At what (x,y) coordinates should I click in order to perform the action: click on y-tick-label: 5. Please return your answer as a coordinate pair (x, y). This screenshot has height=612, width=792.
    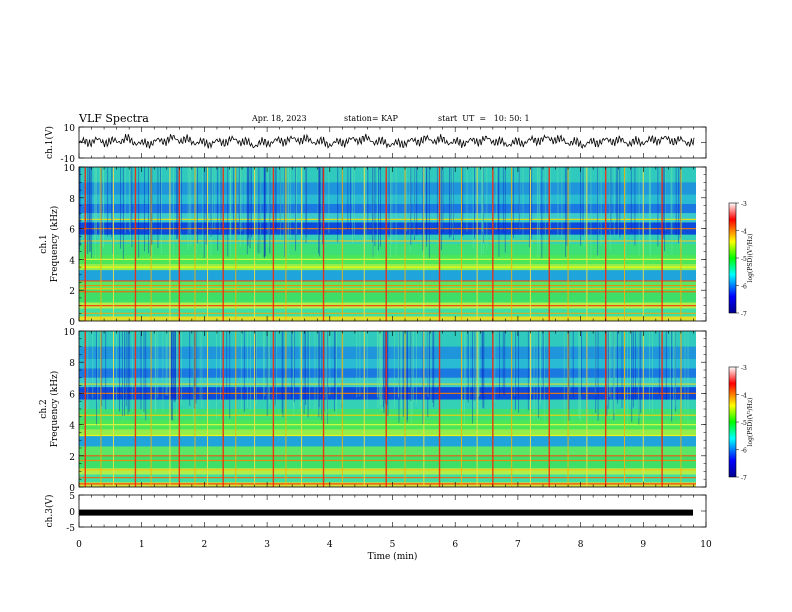
    Looking at the image, I should click on (72, 497).